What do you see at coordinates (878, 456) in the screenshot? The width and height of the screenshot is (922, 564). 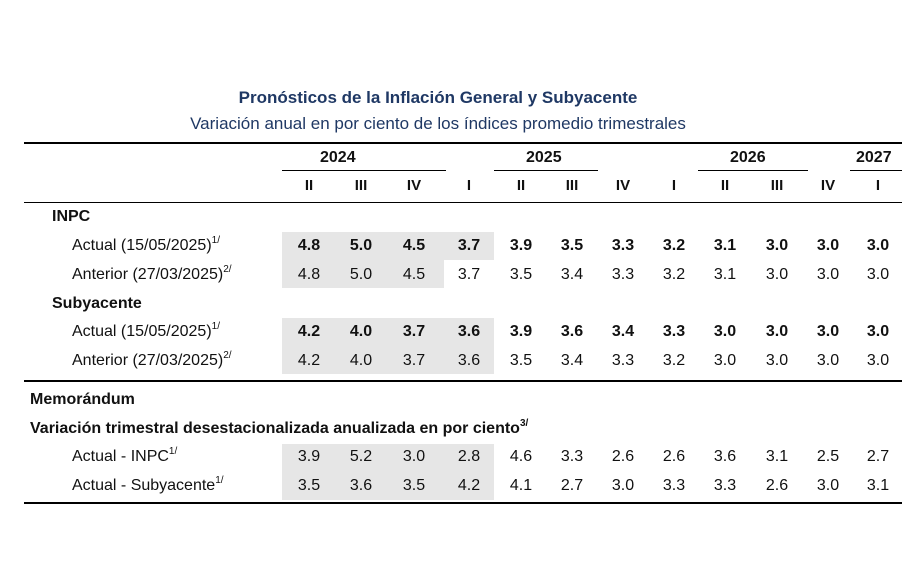 I see `table-cell: 2.7` at bounding box center [878, 456].